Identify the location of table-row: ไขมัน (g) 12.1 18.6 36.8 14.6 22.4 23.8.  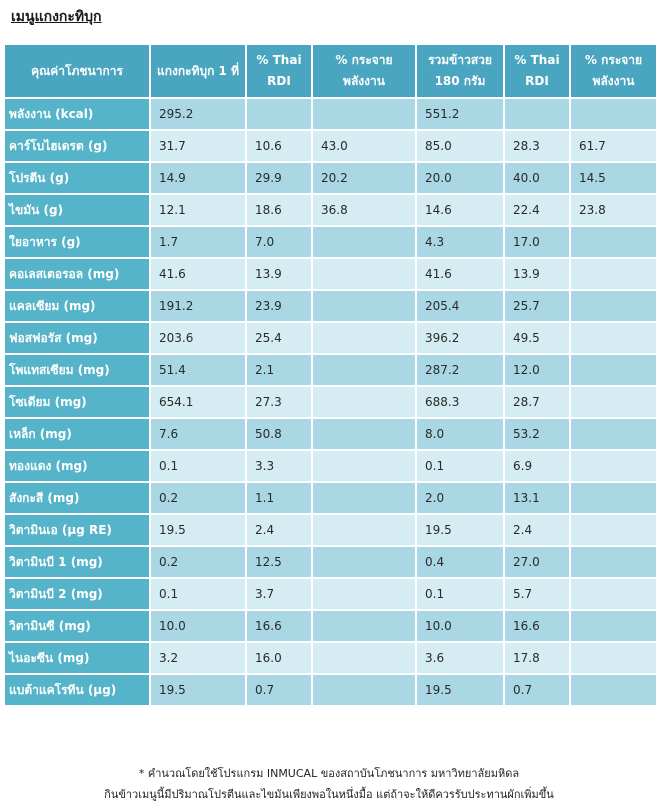
(330, 210).